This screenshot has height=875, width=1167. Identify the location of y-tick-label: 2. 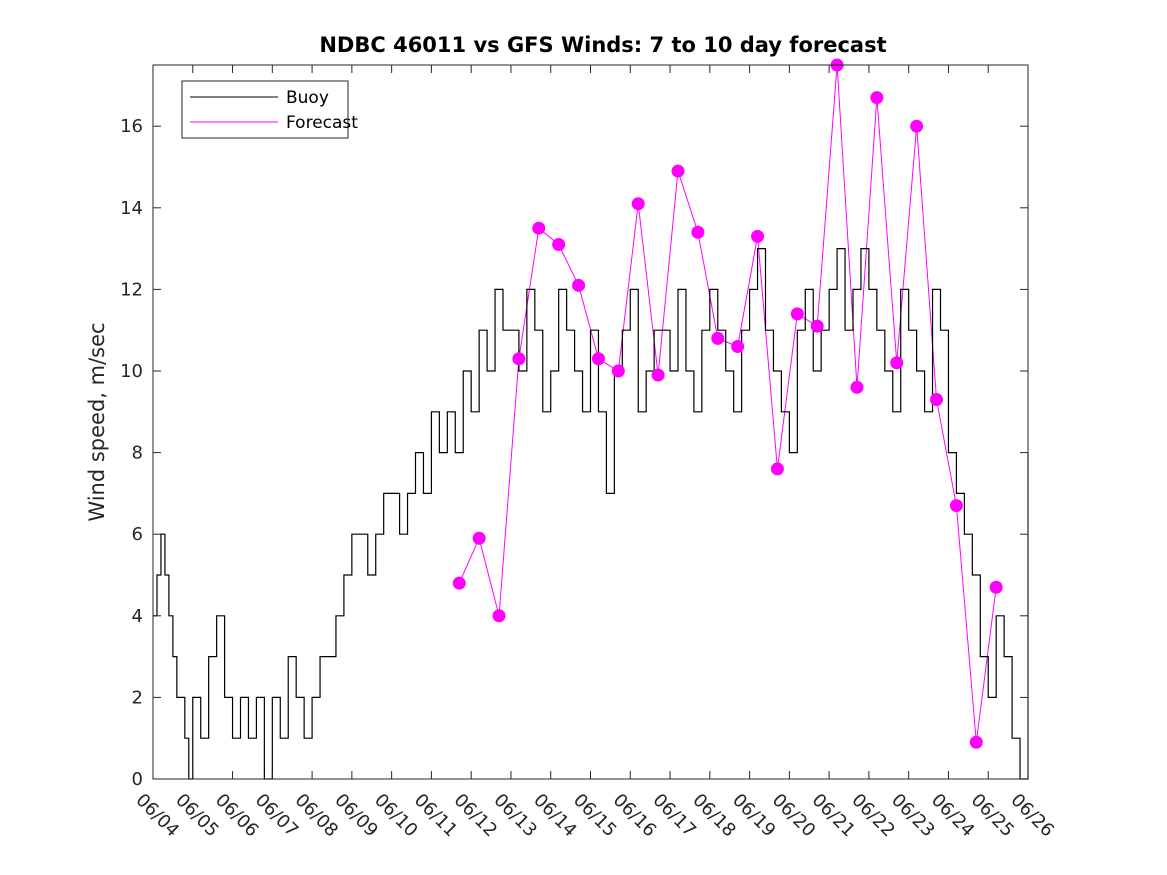
(137, 697).